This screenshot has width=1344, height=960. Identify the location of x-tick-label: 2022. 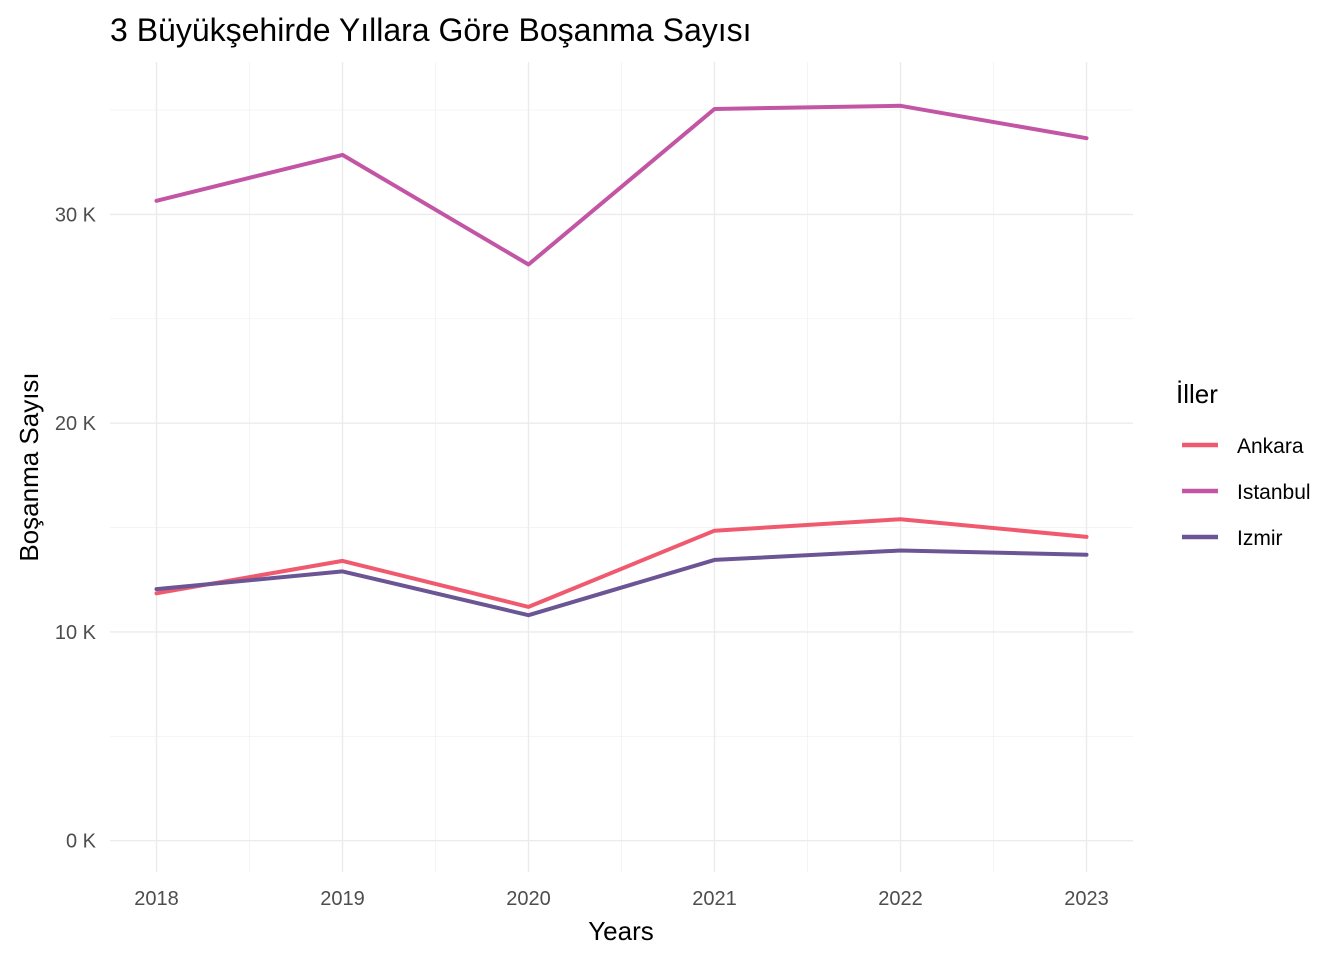
(900, 899).